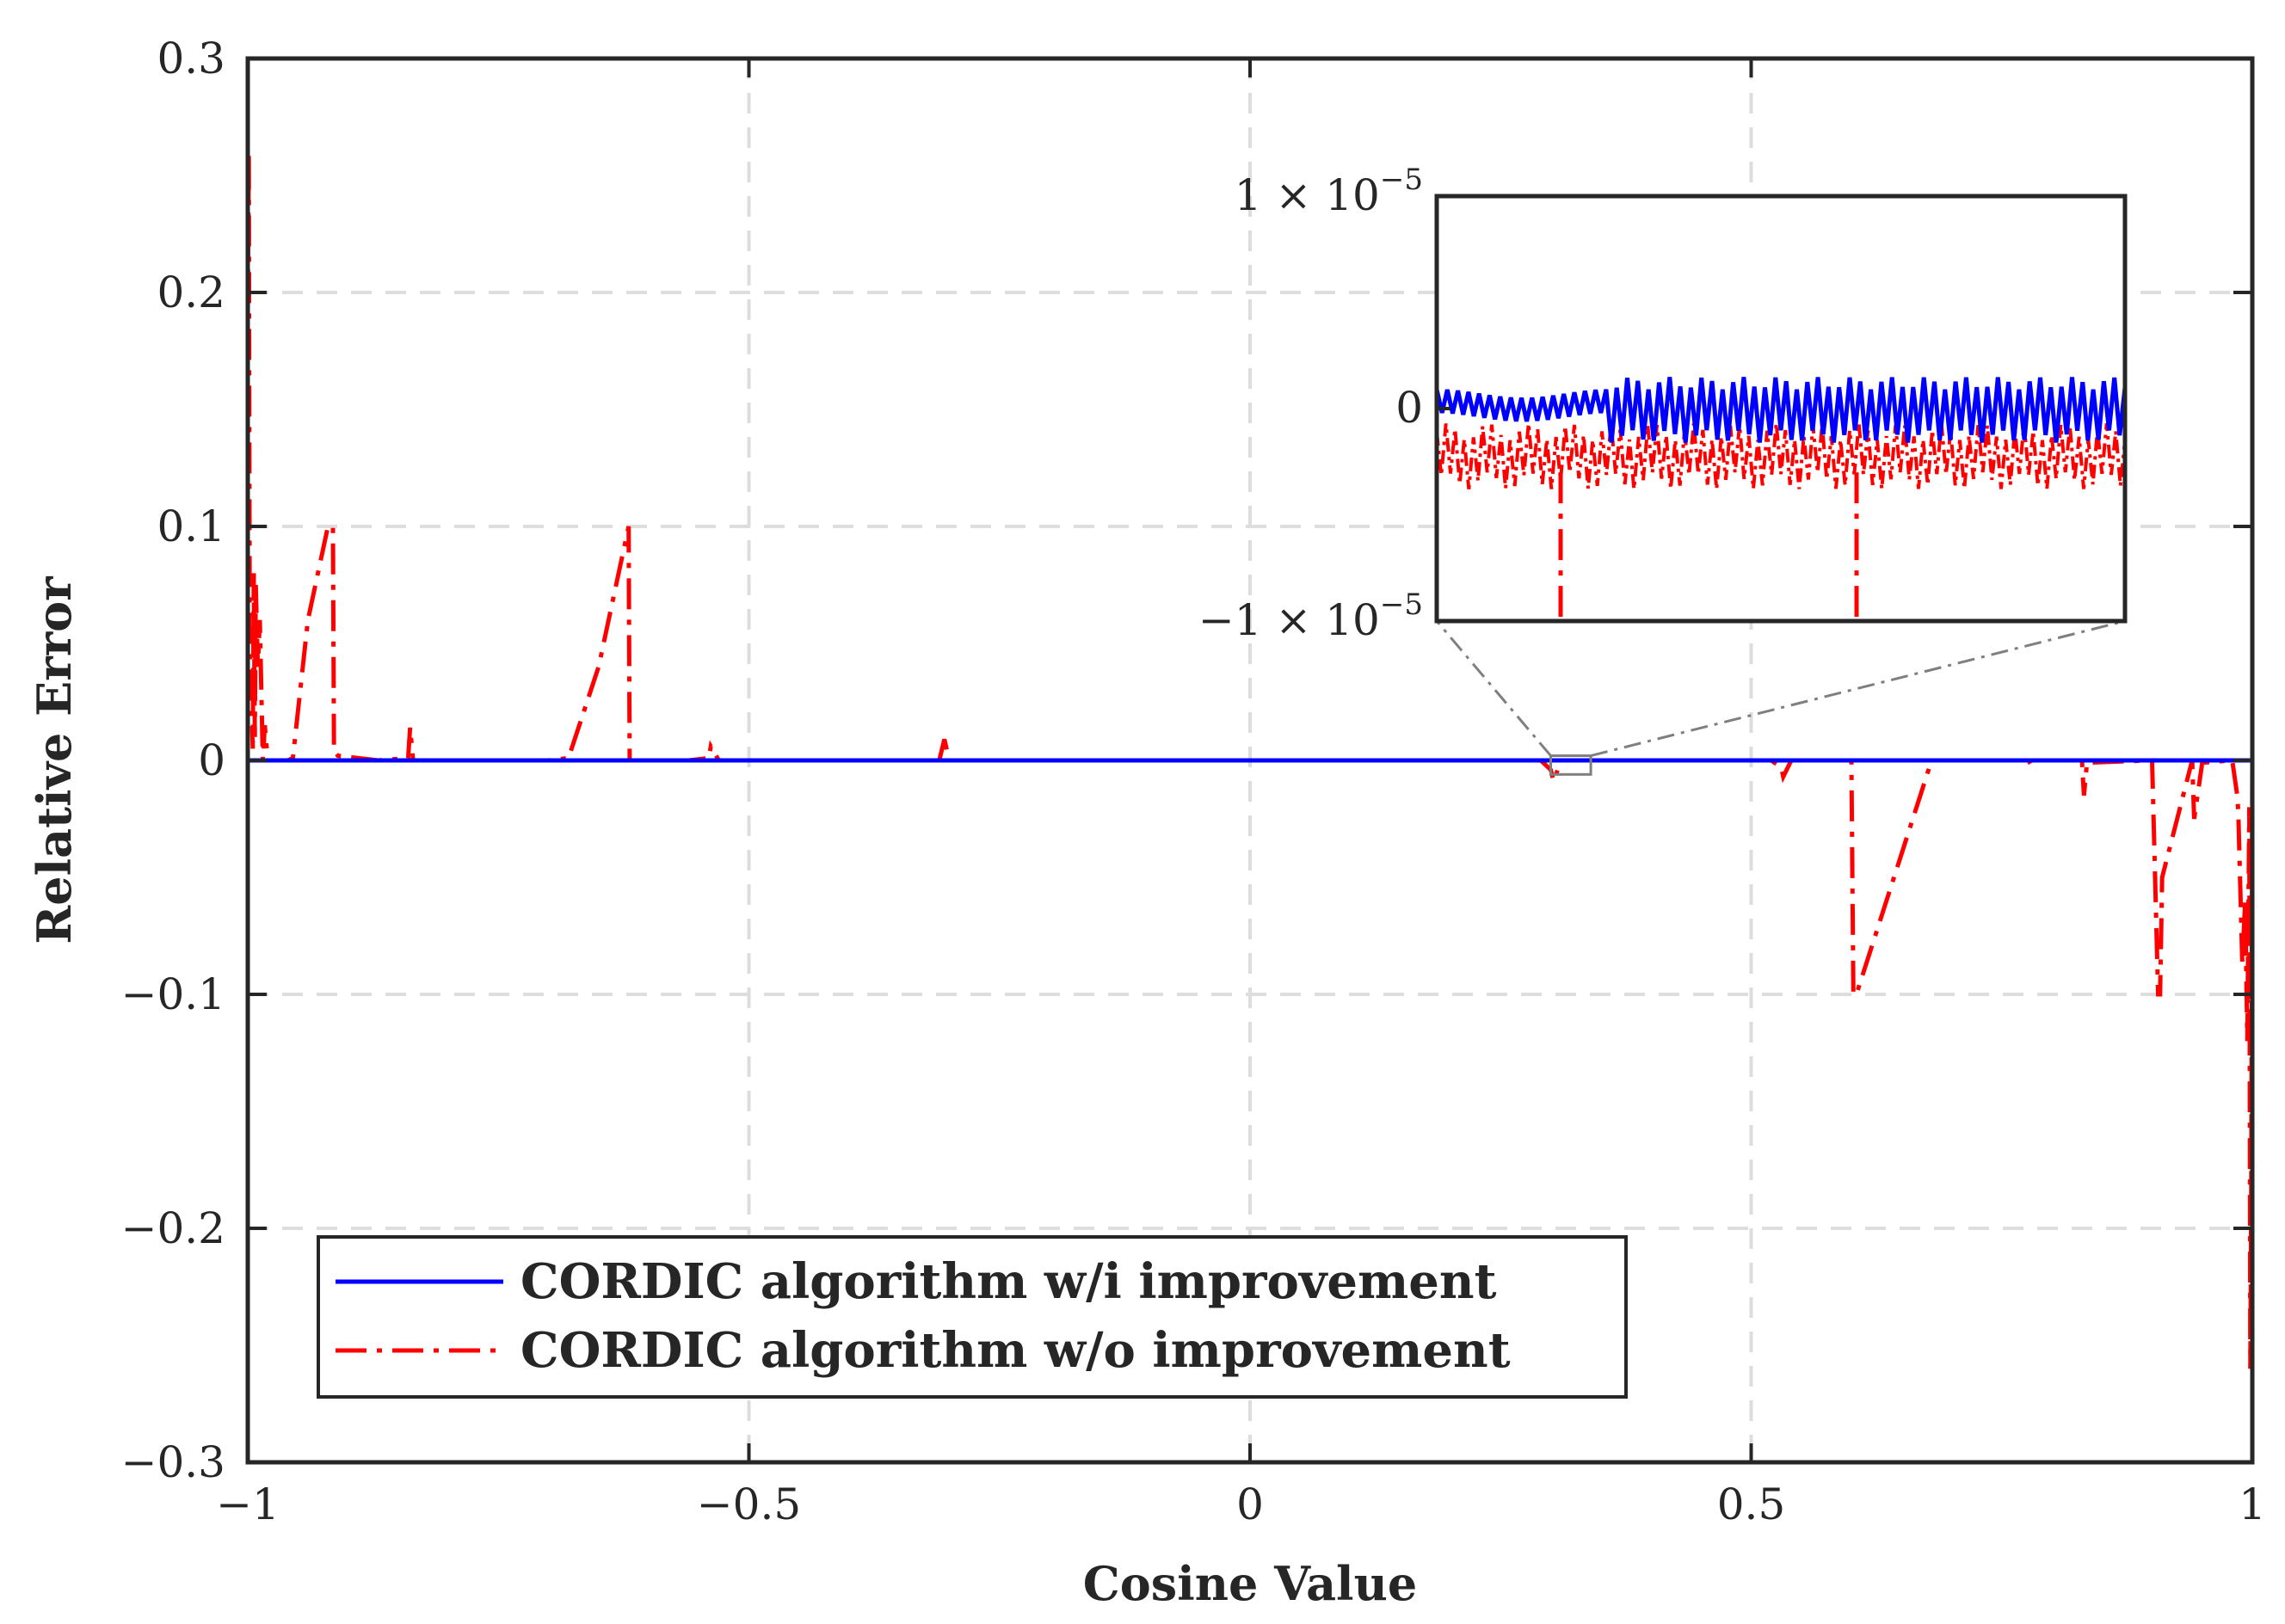 The width and height of the screenshot is (2285, 1624). What do you see at coordinates (191, 526) in the screenshot?
I see `y-tick-label: 0.1` at bounding box center [191, 526].